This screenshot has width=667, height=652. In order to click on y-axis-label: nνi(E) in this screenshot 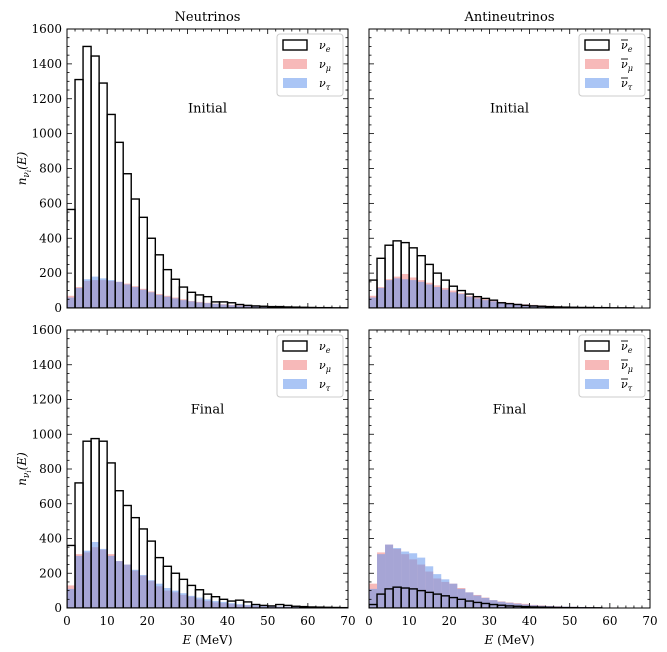, I will do `click(24, 168)`.